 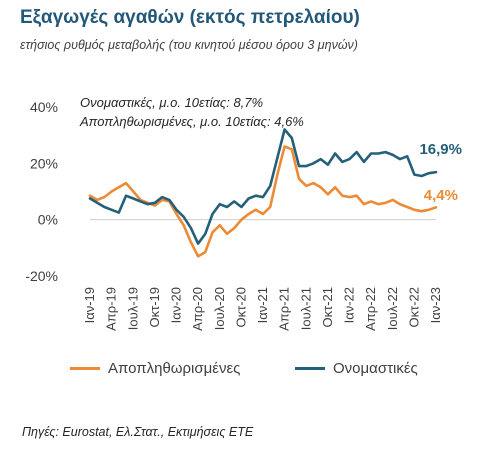 I want to click on legend: Αποπληθωρισμένες Ονομαστικές, so click(x=243, y=370).